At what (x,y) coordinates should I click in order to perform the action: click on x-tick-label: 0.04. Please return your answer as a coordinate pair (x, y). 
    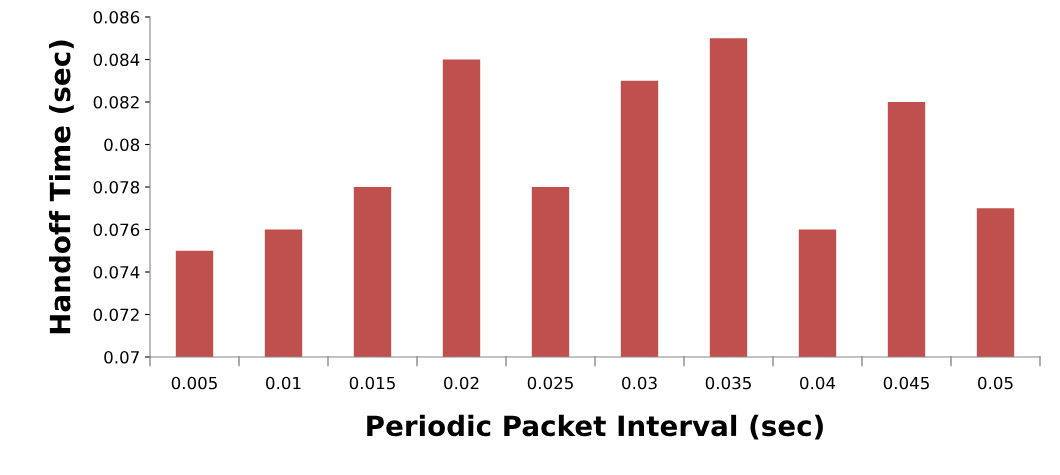
    Looking at the image, I should click on (818, 383).